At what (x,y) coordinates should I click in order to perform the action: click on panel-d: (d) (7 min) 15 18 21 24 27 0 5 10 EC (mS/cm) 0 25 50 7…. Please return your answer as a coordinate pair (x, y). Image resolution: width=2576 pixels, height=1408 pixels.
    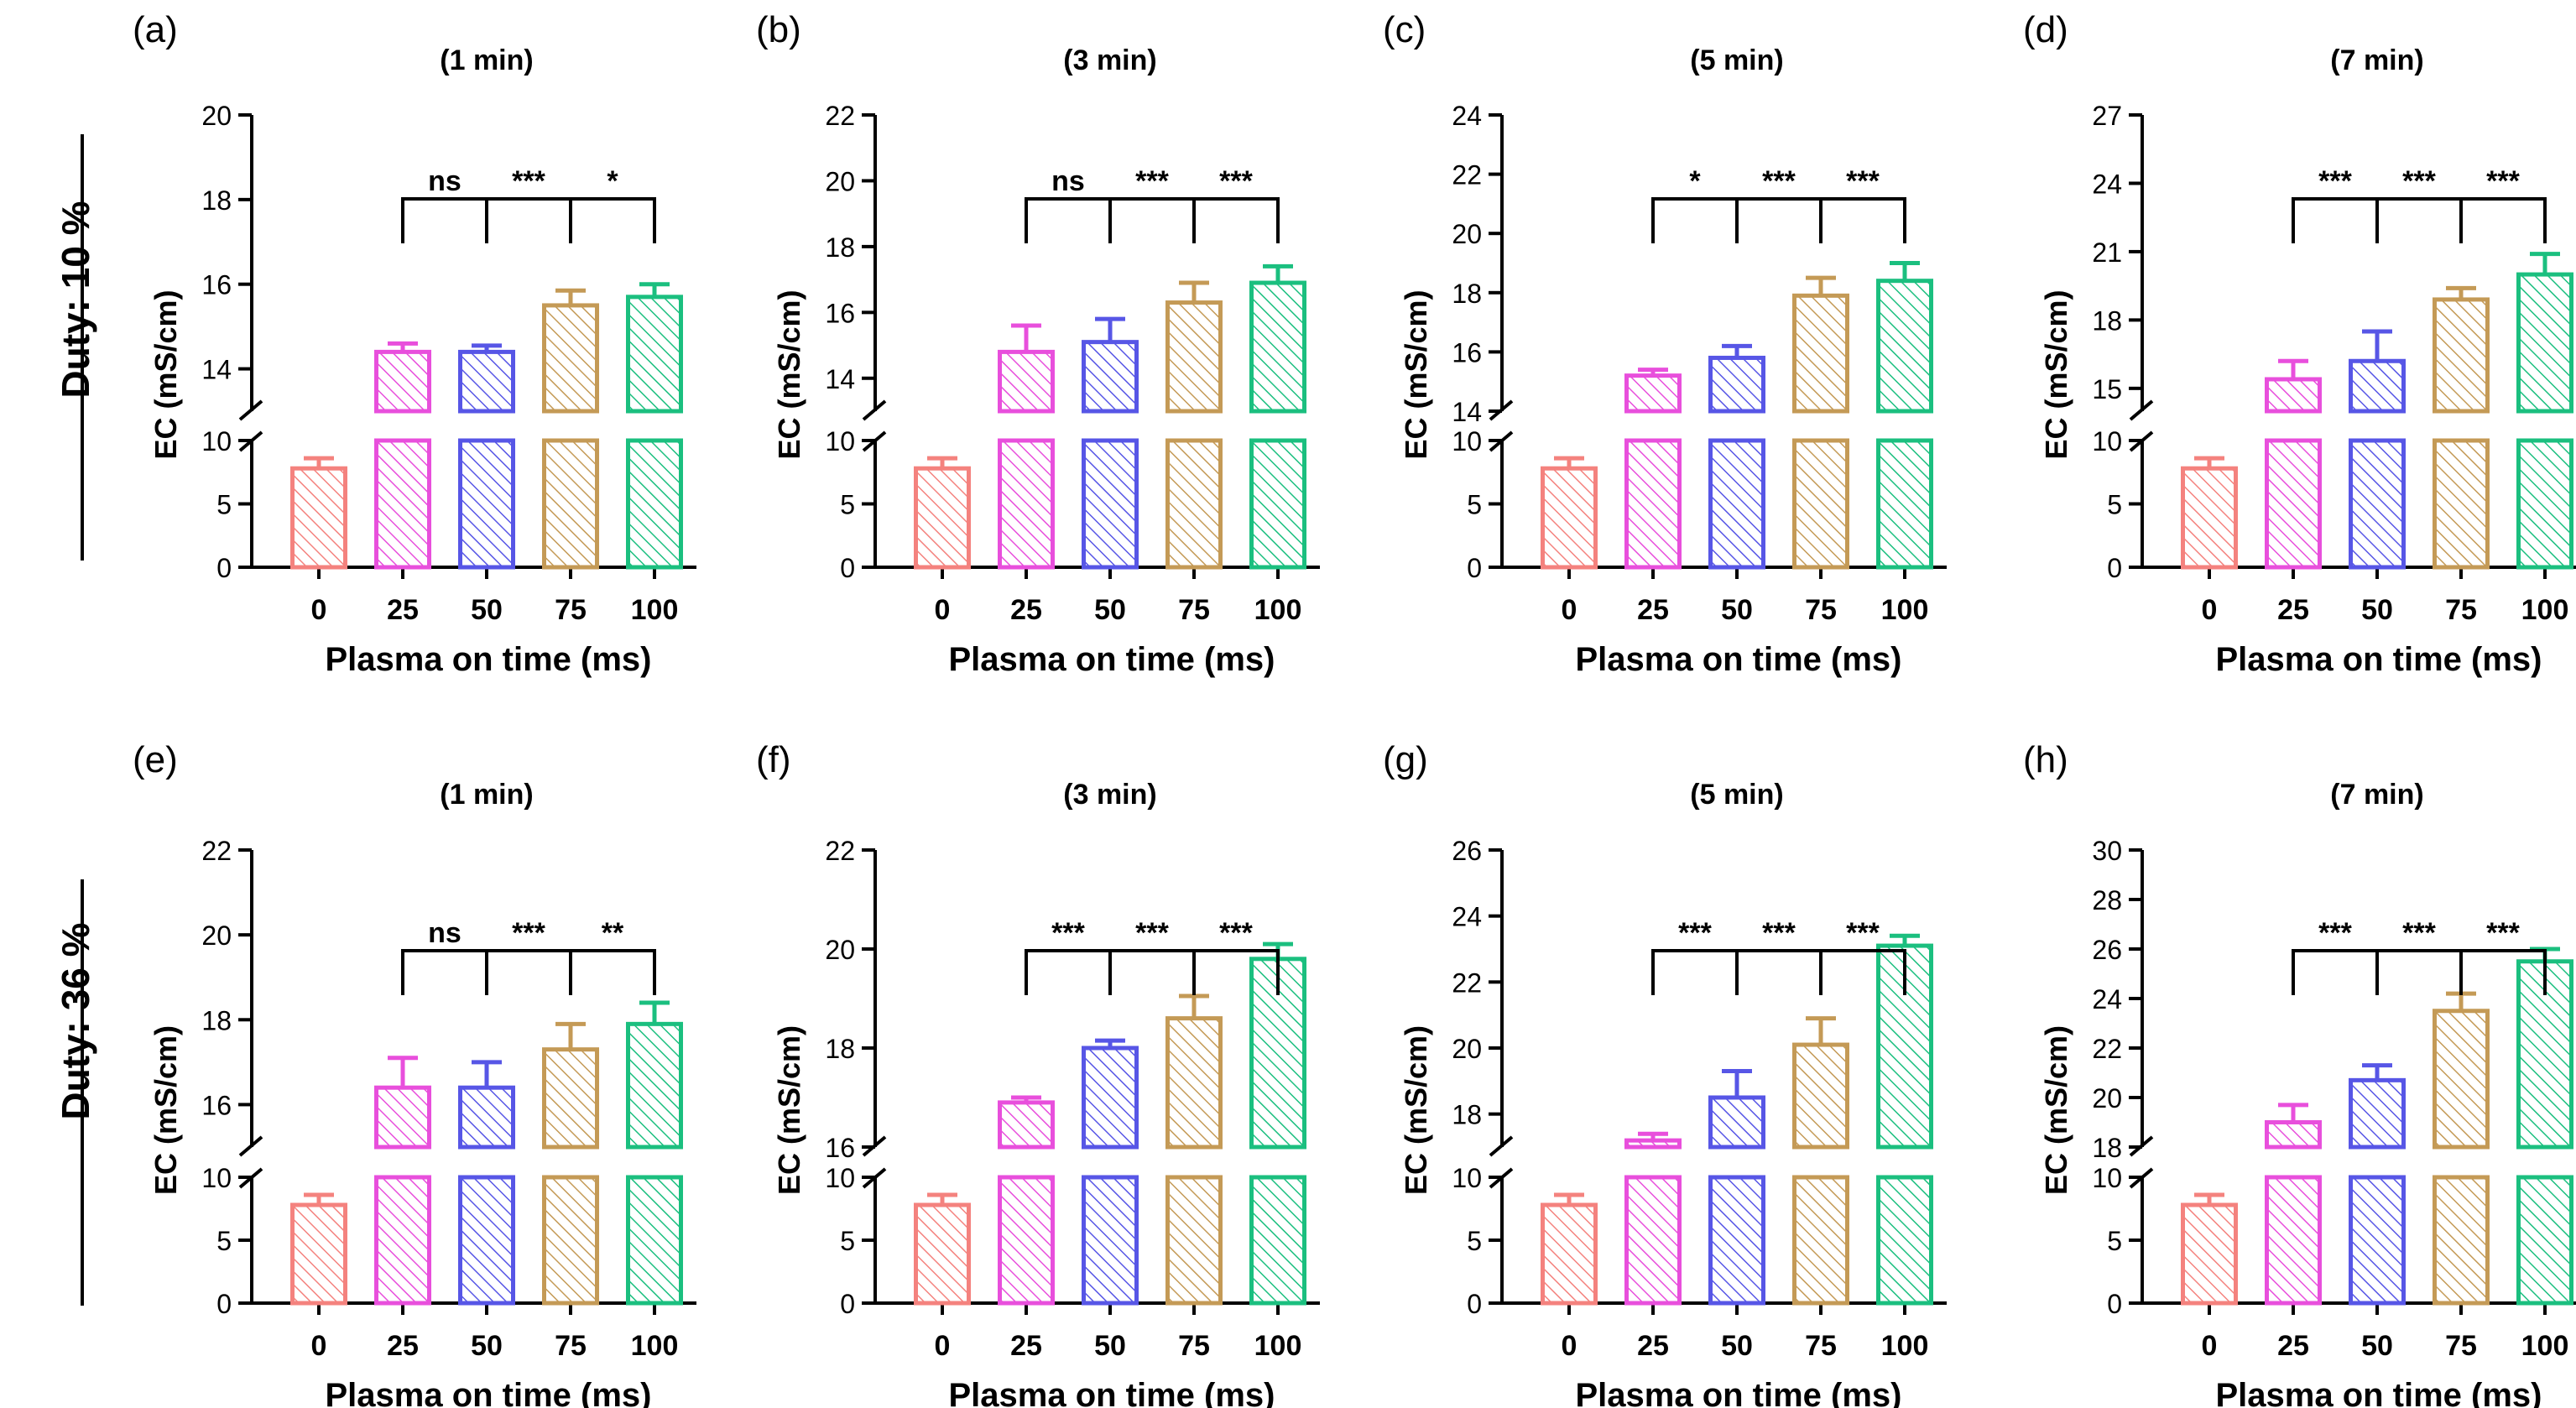
    Looking at the image, I should click on (2299, 343).